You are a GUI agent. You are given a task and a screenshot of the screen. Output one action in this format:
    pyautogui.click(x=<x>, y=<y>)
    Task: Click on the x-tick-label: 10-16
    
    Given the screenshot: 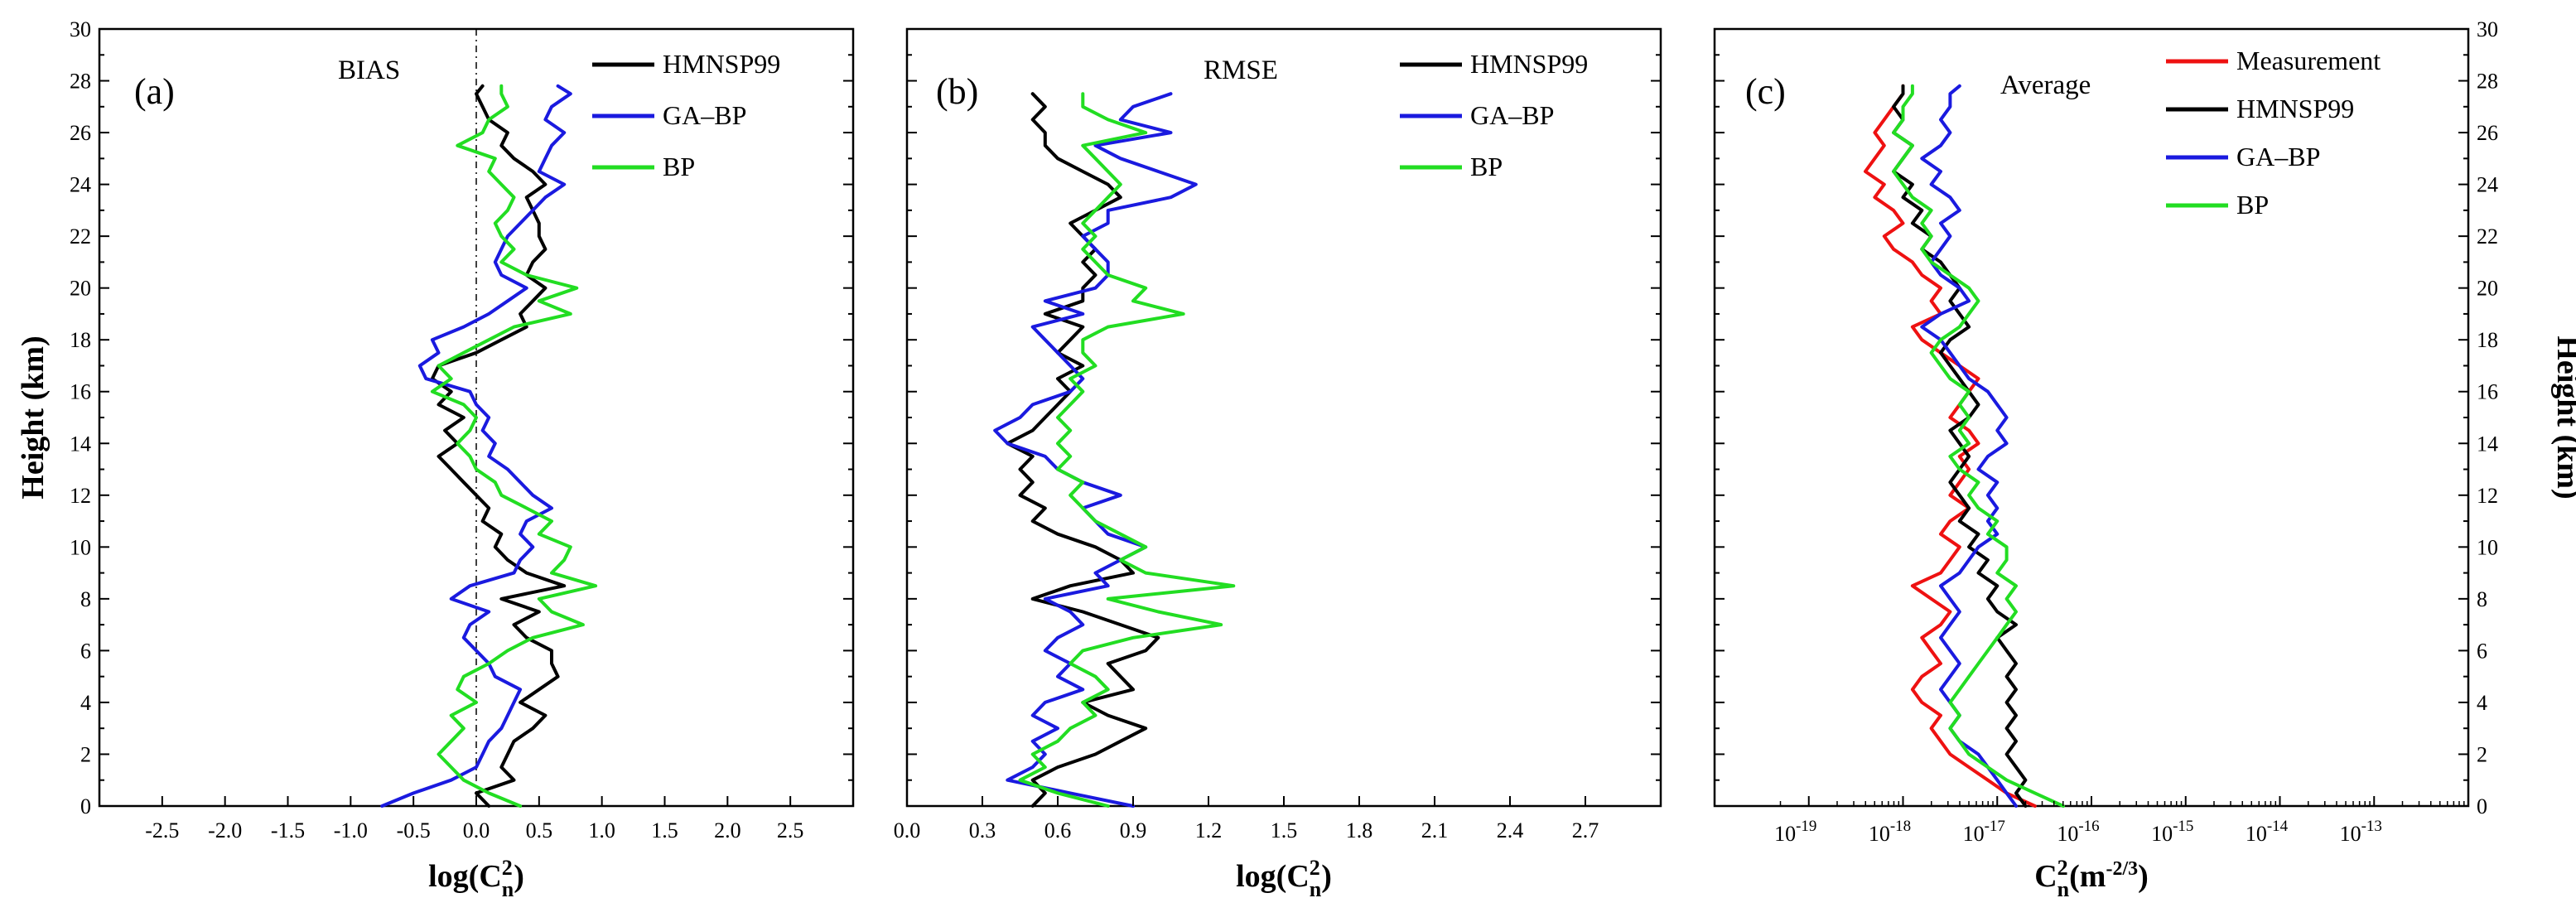 What is the action you would take?
    pyautogui.click(x=2078, y=832)
    